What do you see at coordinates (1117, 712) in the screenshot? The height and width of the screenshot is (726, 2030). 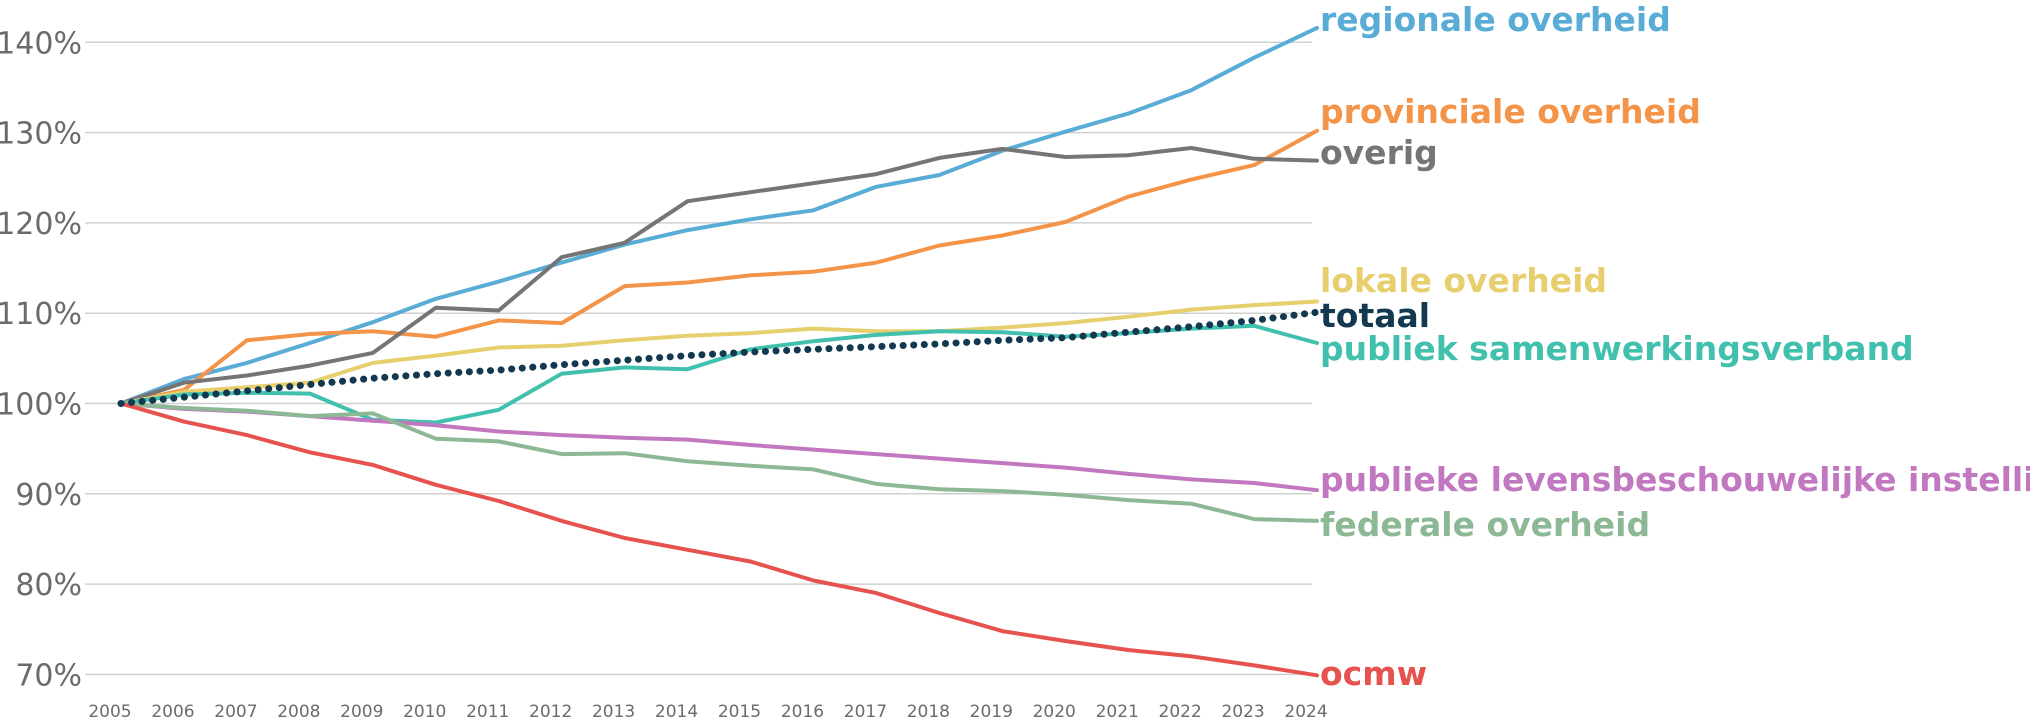 I see `x-tick-2021: 2021` at bounding box center [1117, 712].